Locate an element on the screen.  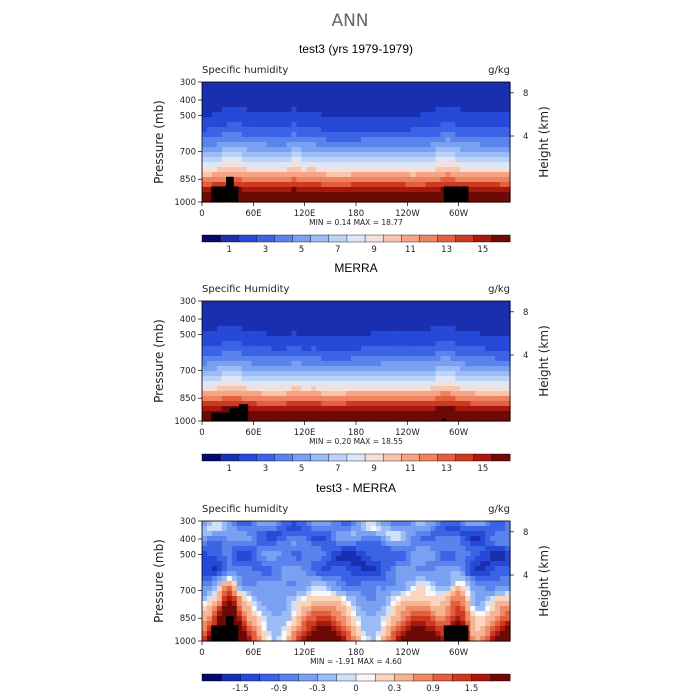
land-block is located at coordinates (230, 628).